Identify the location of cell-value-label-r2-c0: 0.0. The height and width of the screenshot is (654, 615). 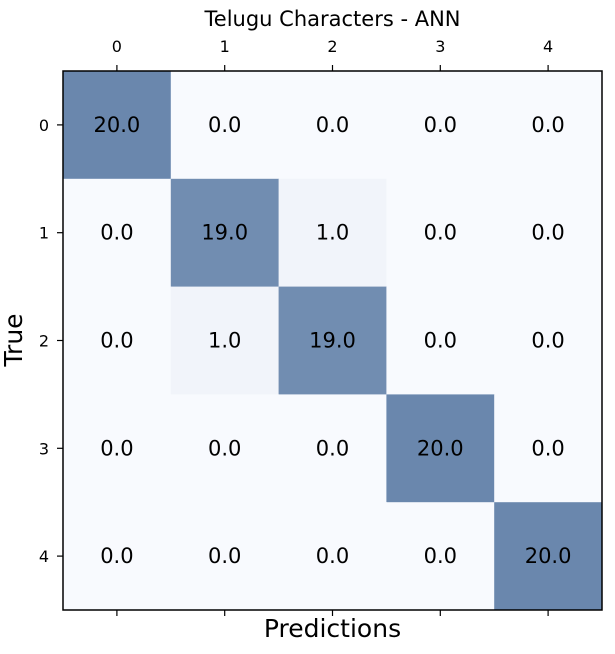
(116, 341).